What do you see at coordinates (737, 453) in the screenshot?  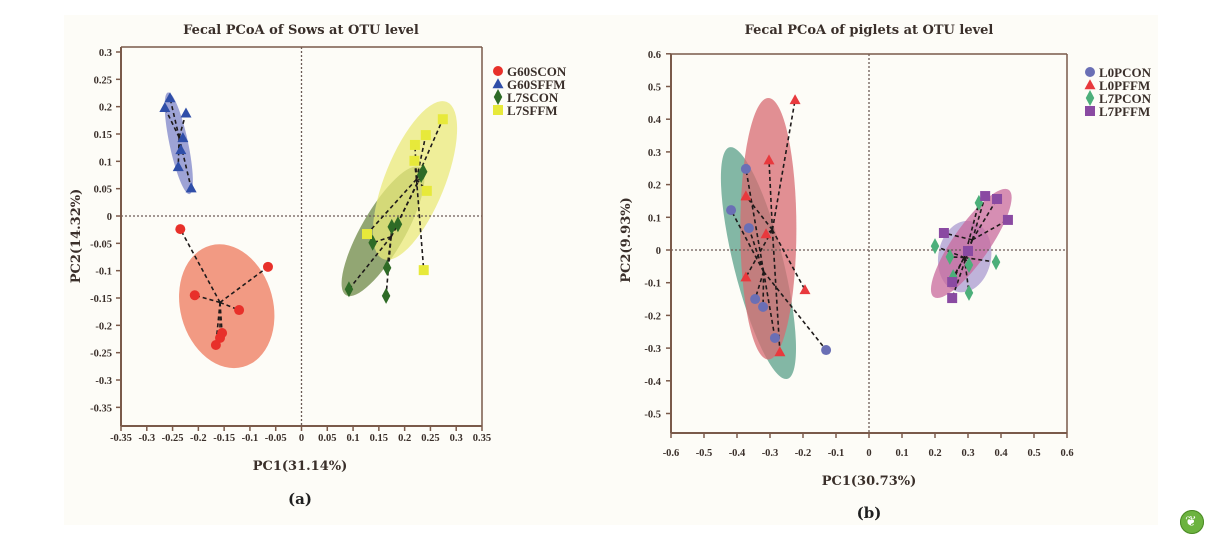 I see `x-tick-label: -0.4` at bounding box center [737, 453].